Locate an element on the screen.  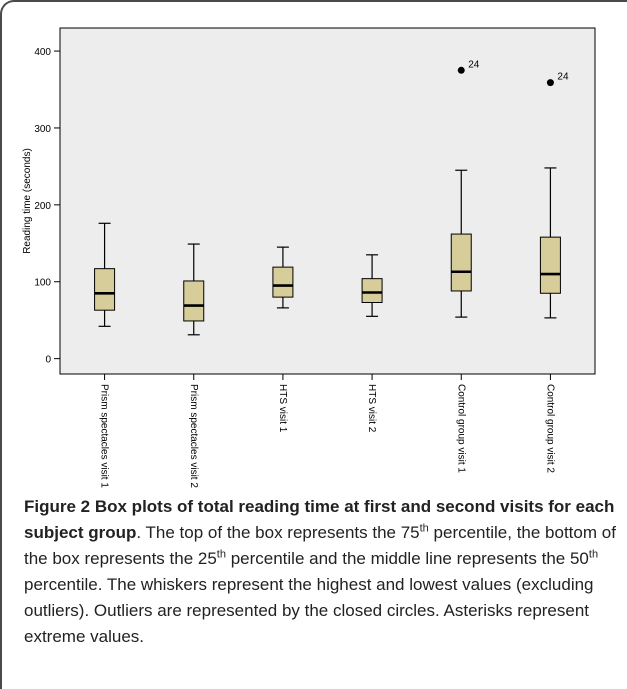
y-tick-label-4: 400 is located at coordinates (42, 52).